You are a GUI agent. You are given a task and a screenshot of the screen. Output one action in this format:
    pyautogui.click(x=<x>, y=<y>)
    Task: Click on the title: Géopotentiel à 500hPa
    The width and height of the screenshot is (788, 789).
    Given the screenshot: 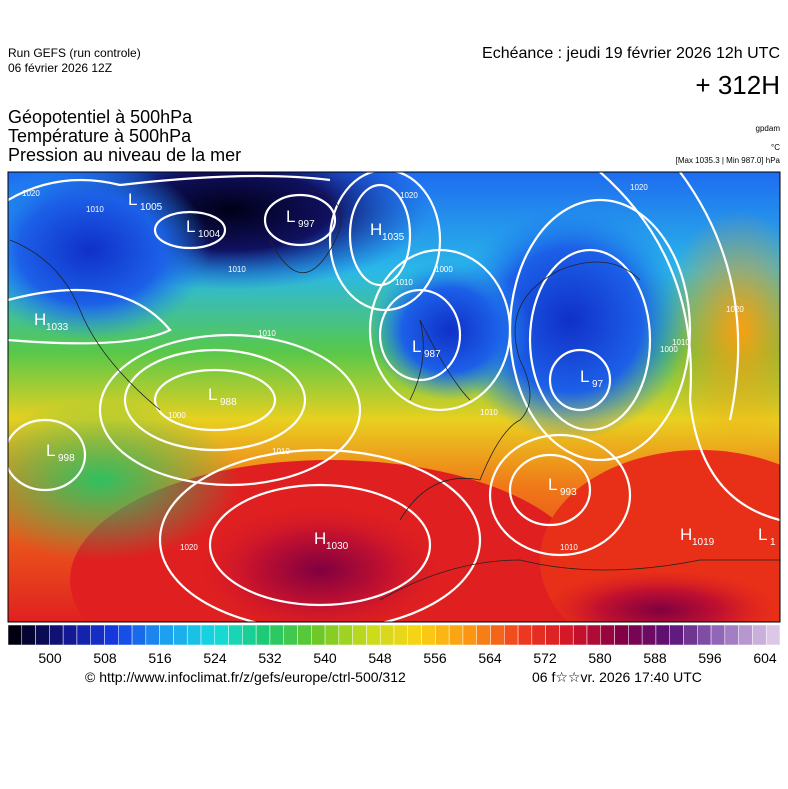 What is the action you would take?
    pyautogui.click(x=100, y=117)
    